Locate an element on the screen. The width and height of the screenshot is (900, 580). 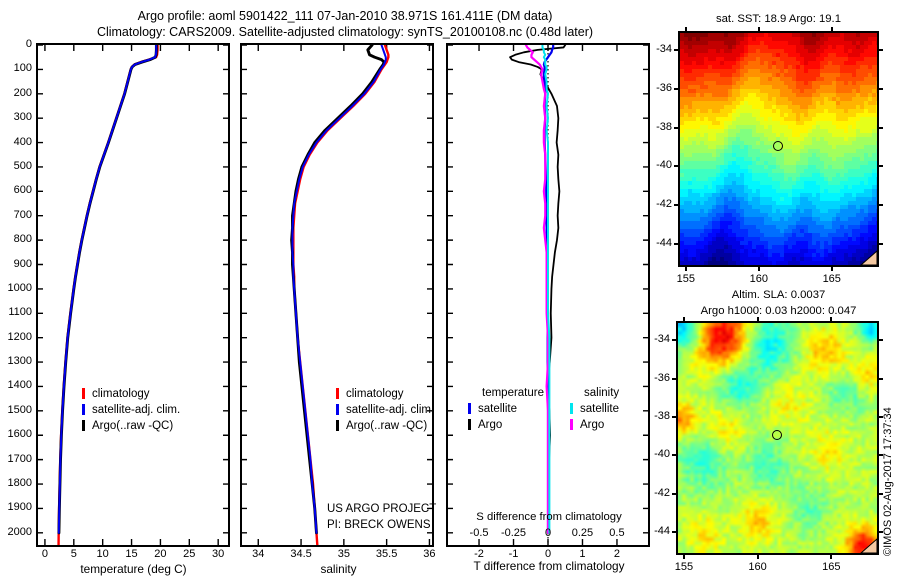
legend-group-header-temperature: temperature is located at coordinates (513, 393).